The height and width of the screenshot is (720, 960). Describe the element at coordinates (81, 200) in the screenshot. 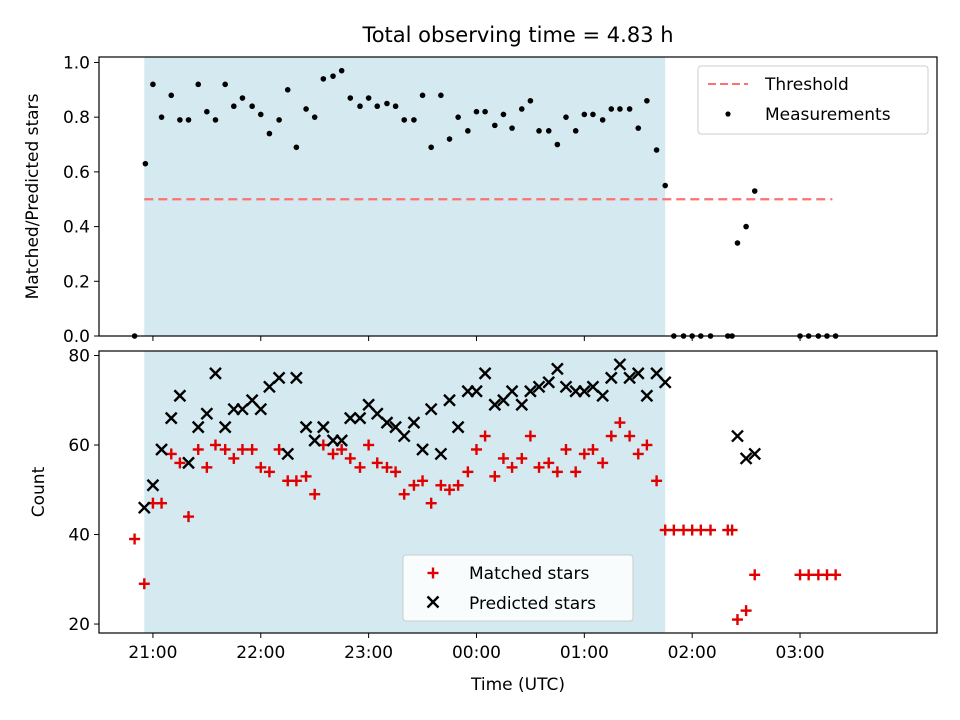

I see `ratio-y-axis: 0.0 0.2 0.4 0.6 0.8 1.0` at that location.